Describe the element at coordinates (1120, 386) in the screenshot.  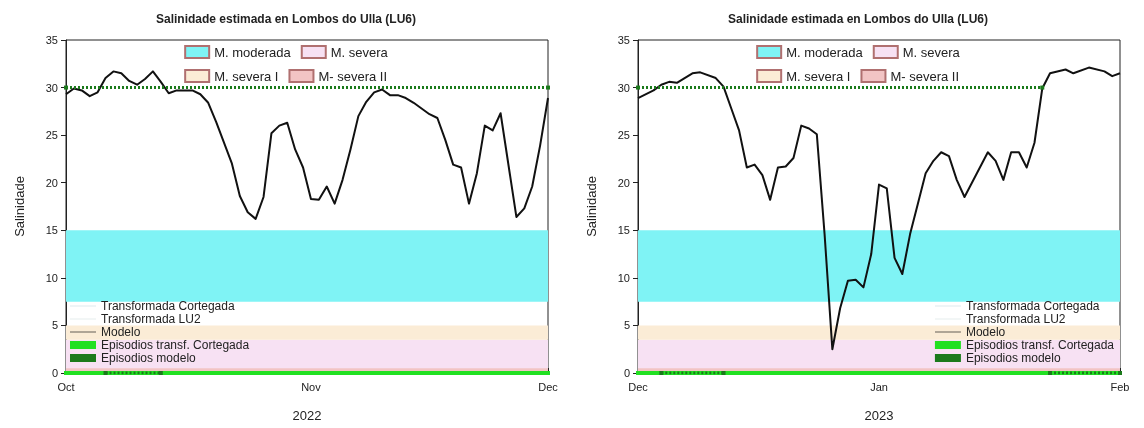
I see `x-tick-label: Feb` at that location.